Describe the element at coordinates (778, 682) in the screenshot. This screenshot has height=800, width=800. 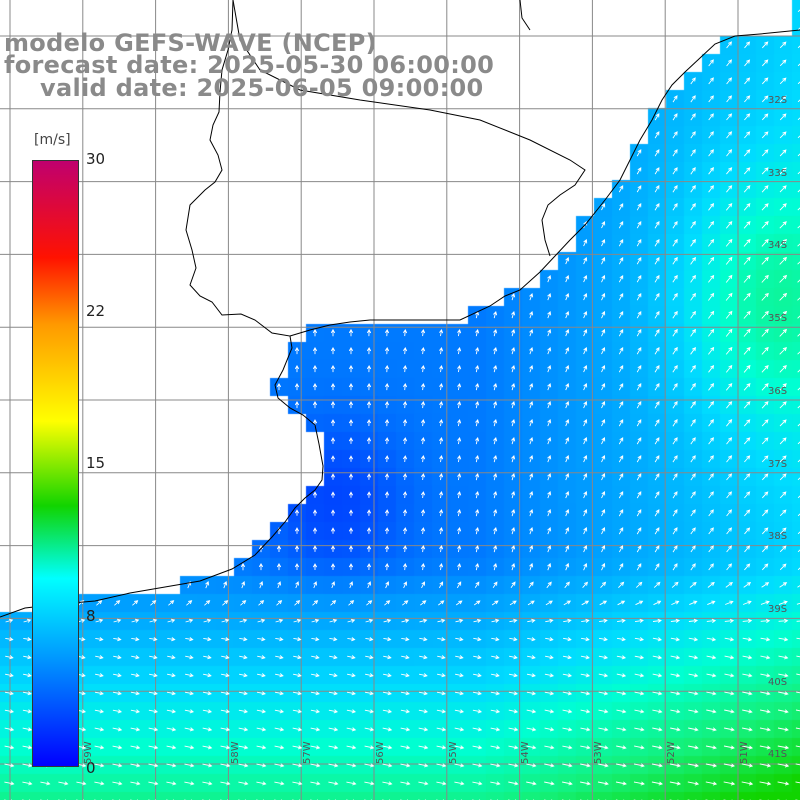
I see `lat-label: 40S` at that location.